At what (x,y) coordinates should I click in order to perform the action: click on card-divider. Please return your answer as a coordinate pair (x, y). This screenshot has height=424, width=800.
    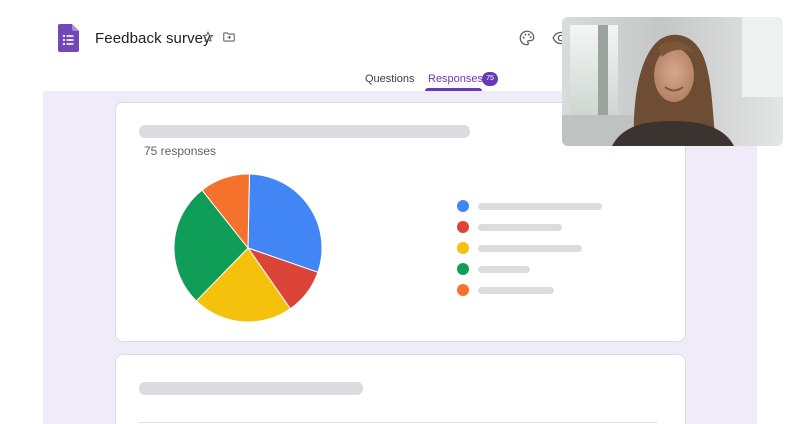
    Looking at the image, I should click on (398, 422).